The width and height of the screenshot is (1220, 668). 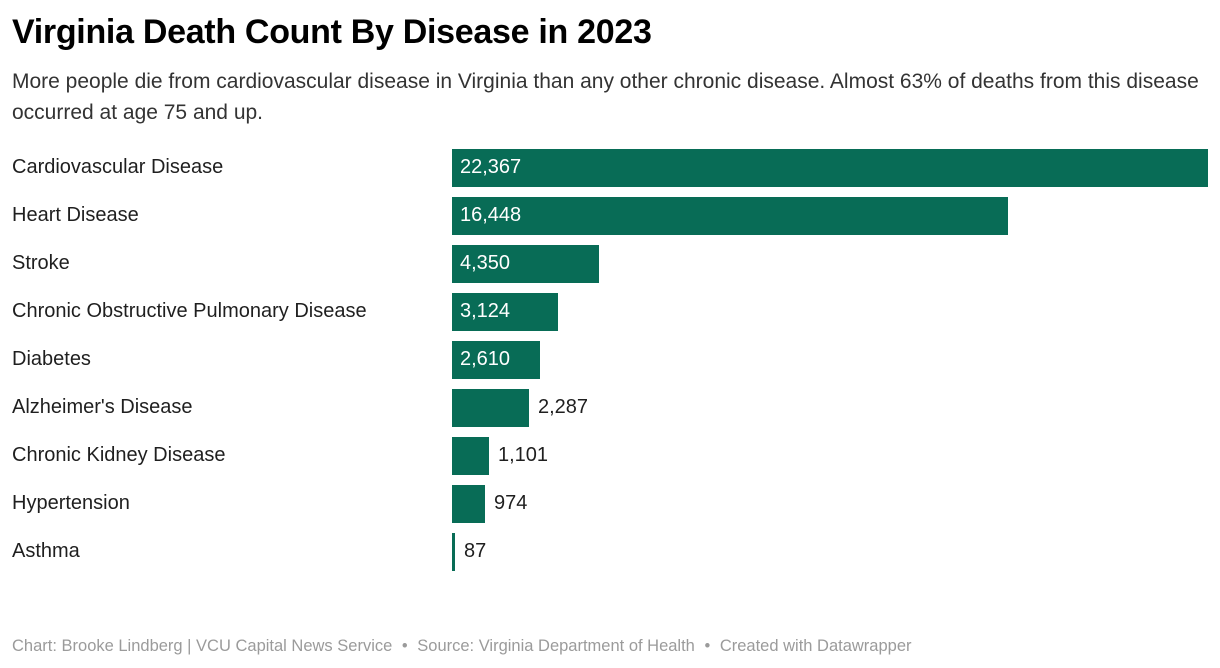 I want to click on bar-track: 16,448, so click(x=830, y=215).